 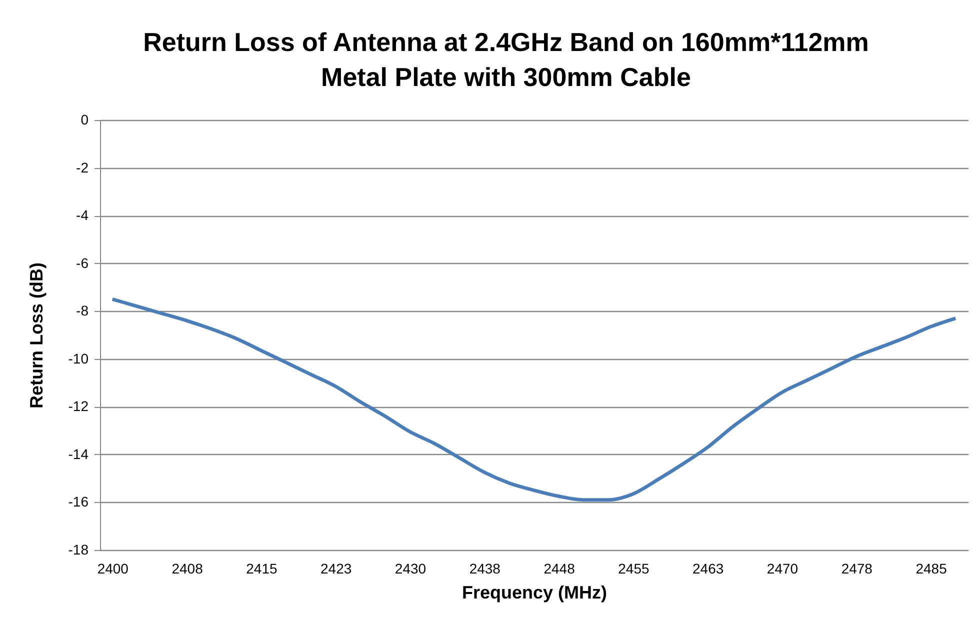 I want to click on chart-title: Return Loss of Antenna at 2.4GHz Band on 160mm*112mm Metal Plate with 300mm Cable, so click(x=506, y=59).